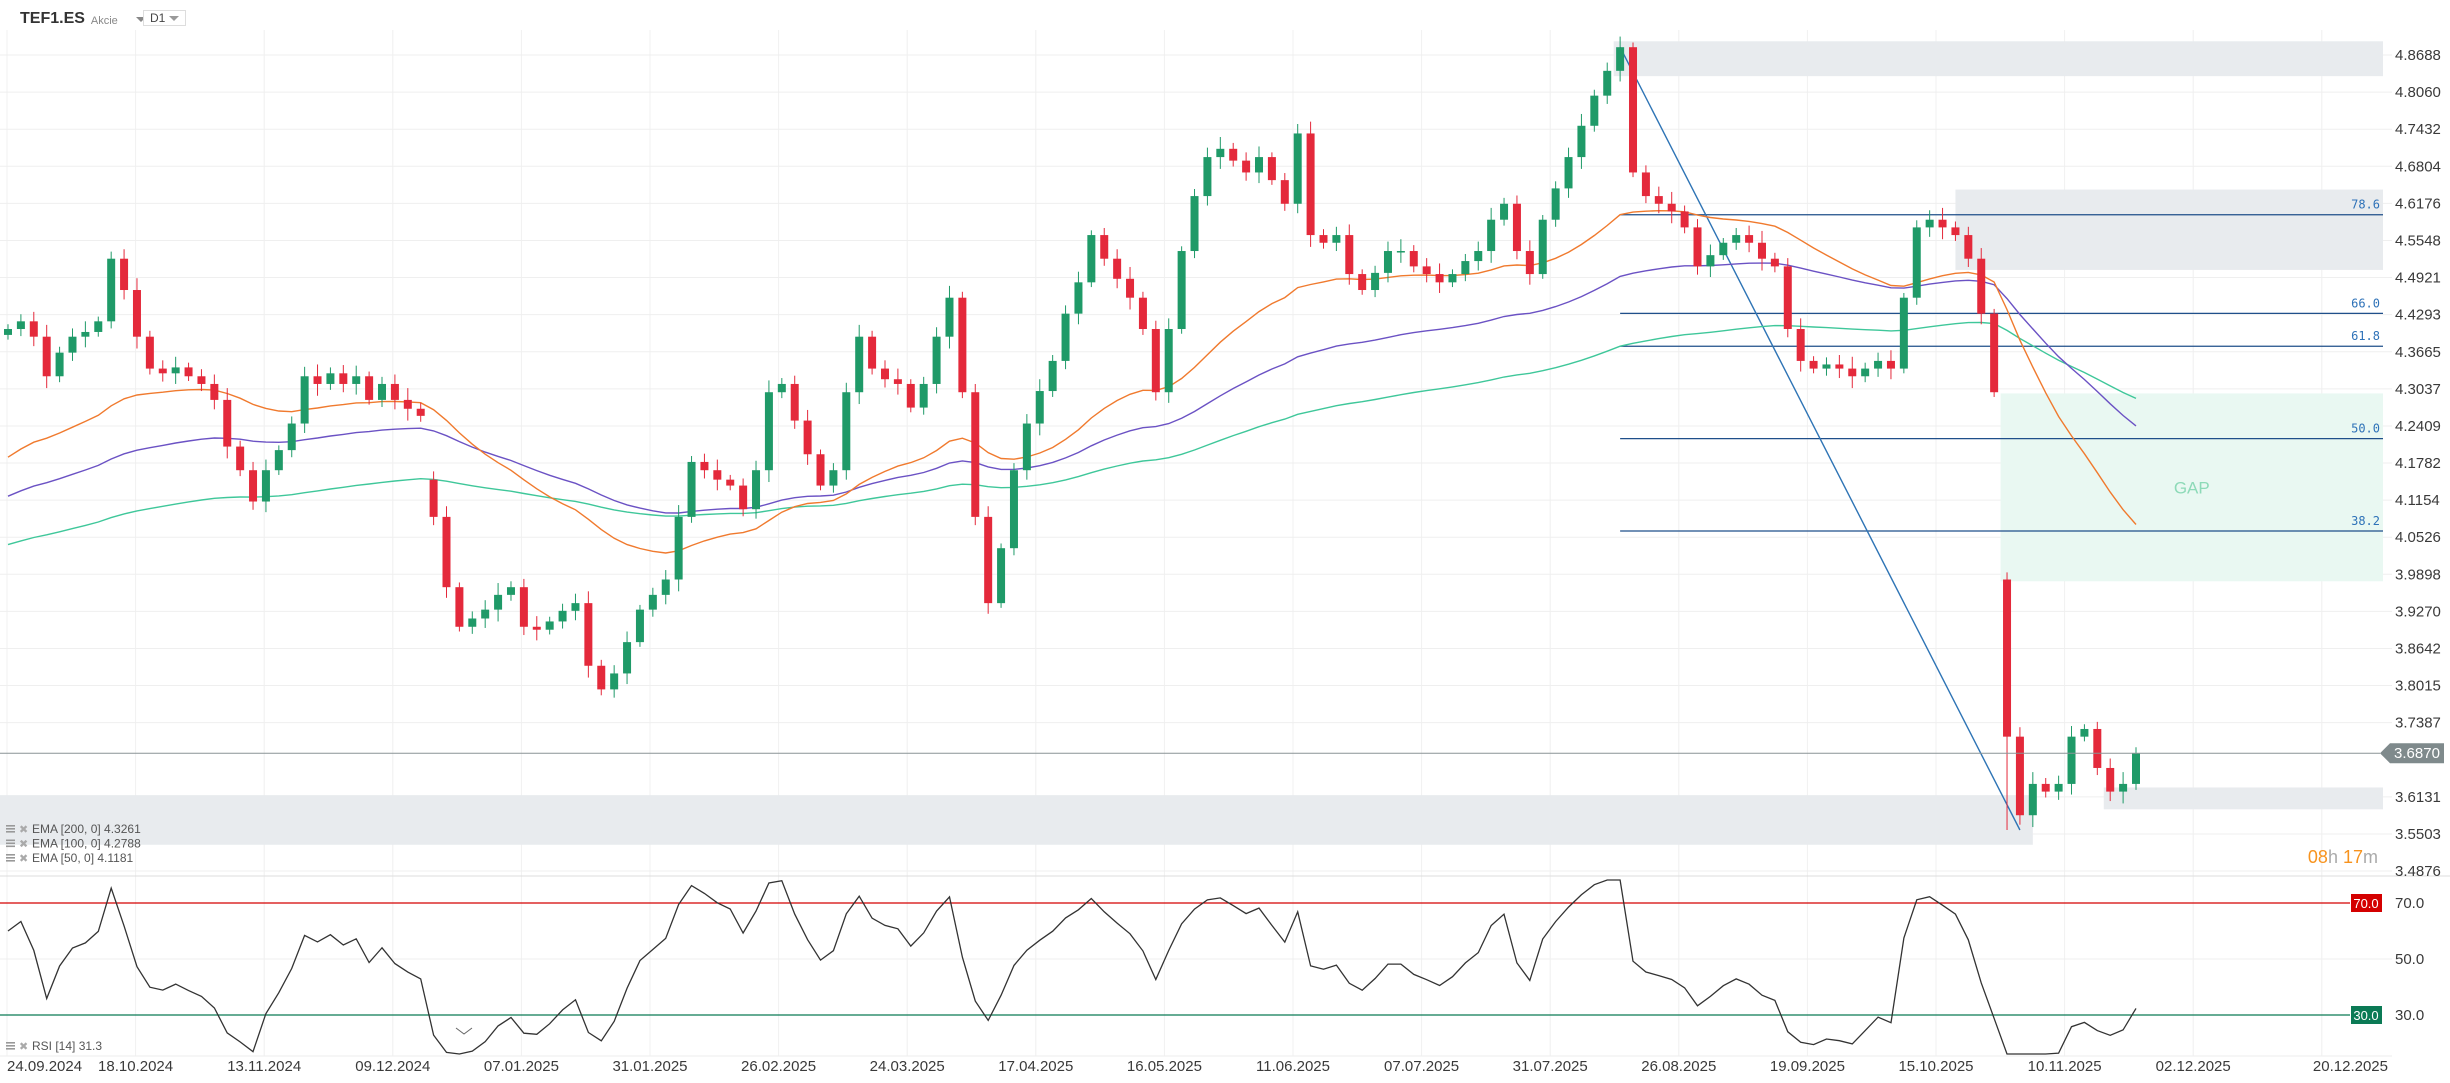 This screenshot has width=2450, height=1083. Describe the element at coordinates (2418, 315) in the screenshot. I see `price-axis-label: 4.4293` at that location.